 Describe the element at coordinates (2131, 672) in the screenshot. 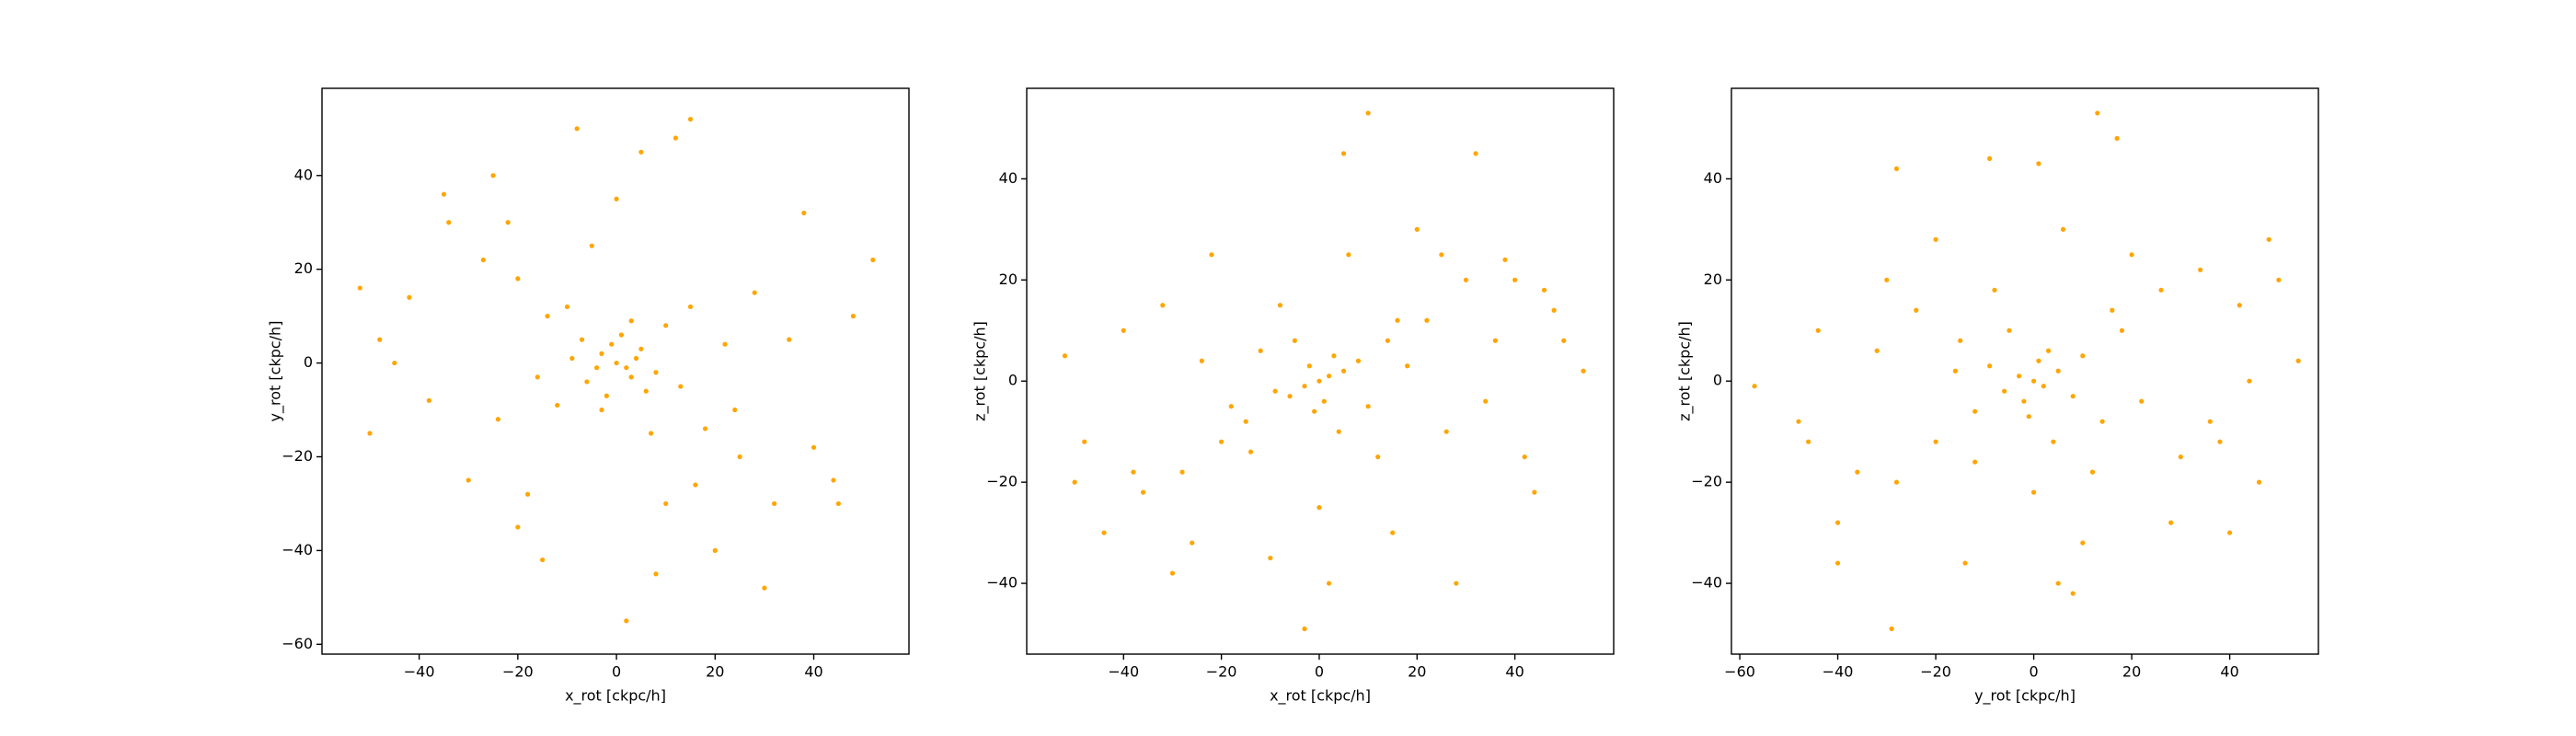

I see `x-tick-label: 20` at that location.